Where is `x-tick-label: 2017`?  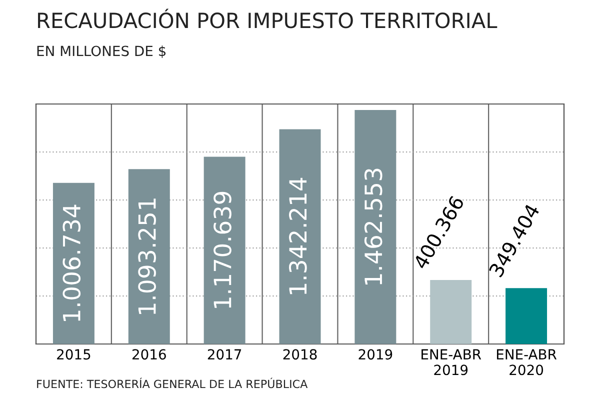
x-tick-label: 2017 is located at coordinates (225, 354).